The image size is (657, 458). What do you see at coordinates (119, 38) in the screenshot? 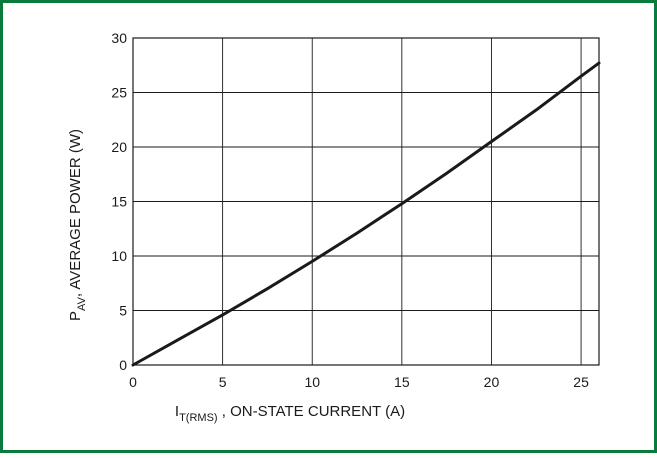
I see `y-tick-label: 30` at bounding box center [119, 38].